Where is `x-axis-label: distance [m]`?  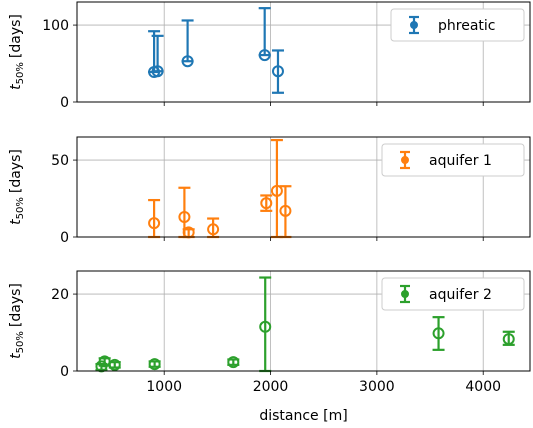 x-axis-label: distance [m] is located at coordinates (303, 416).